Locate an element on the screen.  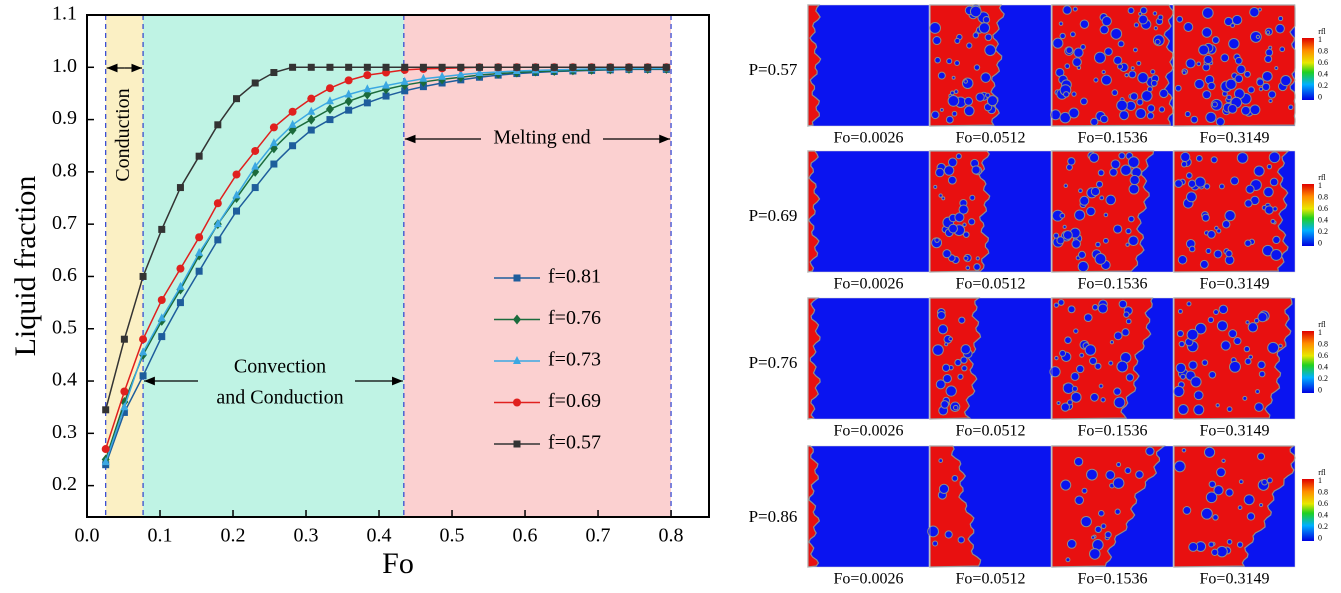
colorbar-label: 0.6 is located at coordinates (1323, 355).